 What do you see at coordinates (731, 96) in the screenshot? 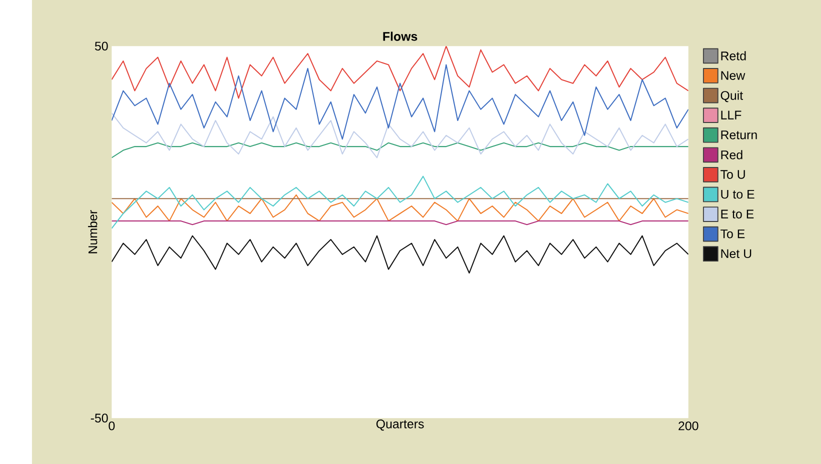
I see `legend-label: Quit` at bounding box center [731, 96].